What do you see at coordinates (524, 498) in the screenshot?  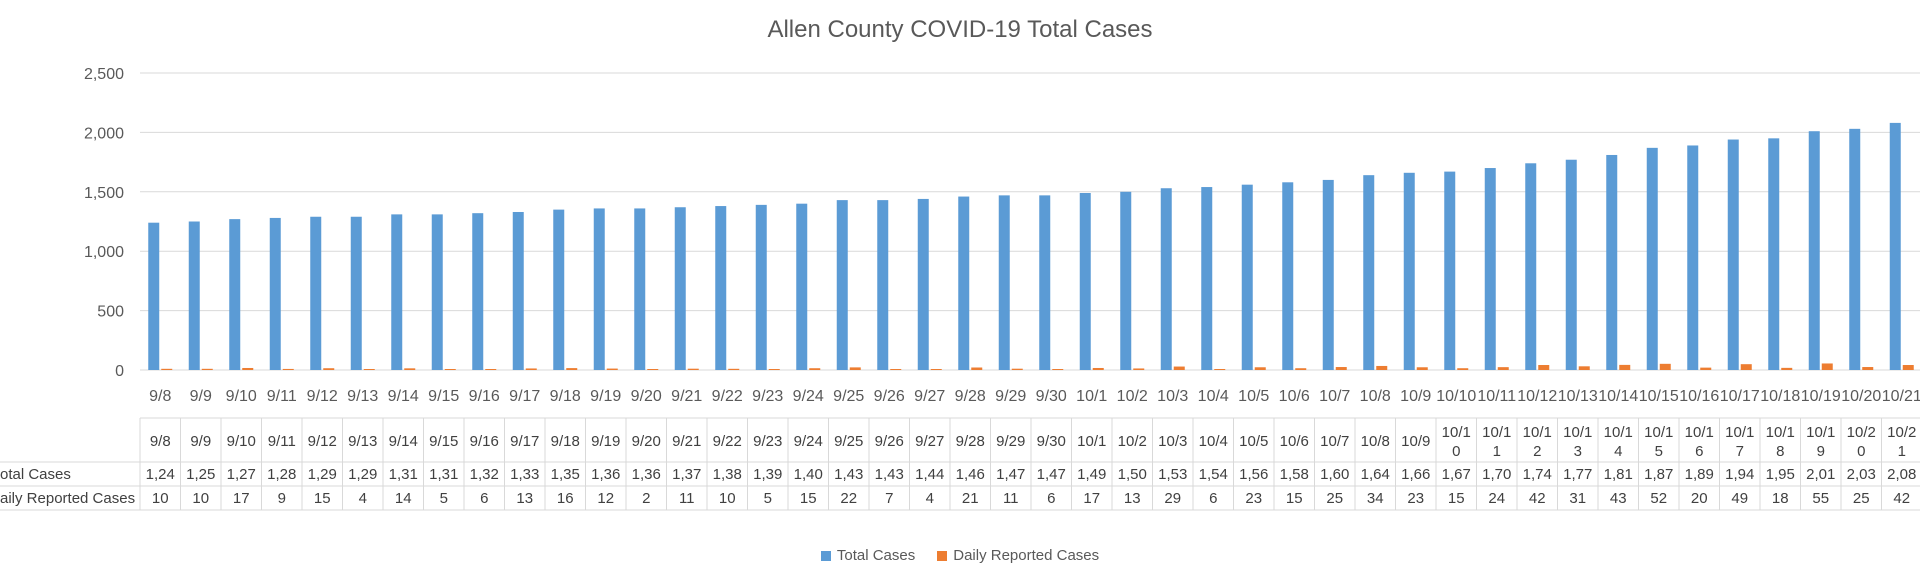 I see `table-cell: 13` at bounding box center [524, 498].